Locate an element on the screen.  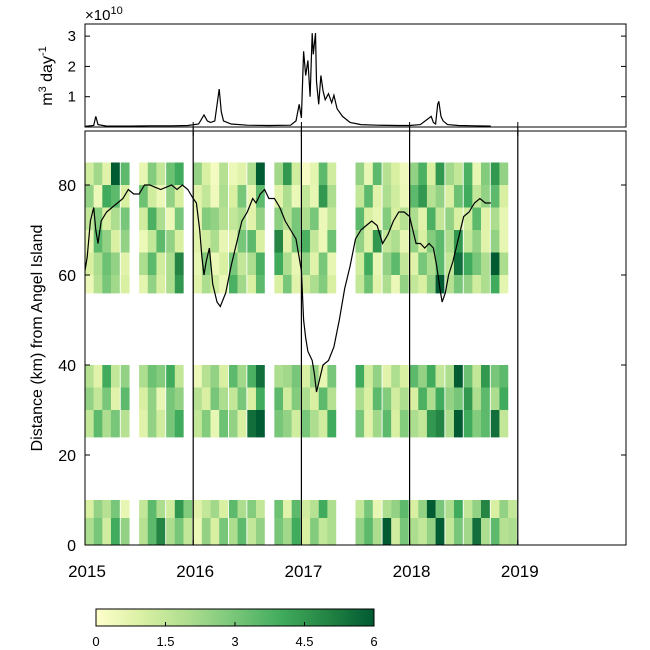
colorbar-tick-label: 4.5 is located at coordinates (304, 641).